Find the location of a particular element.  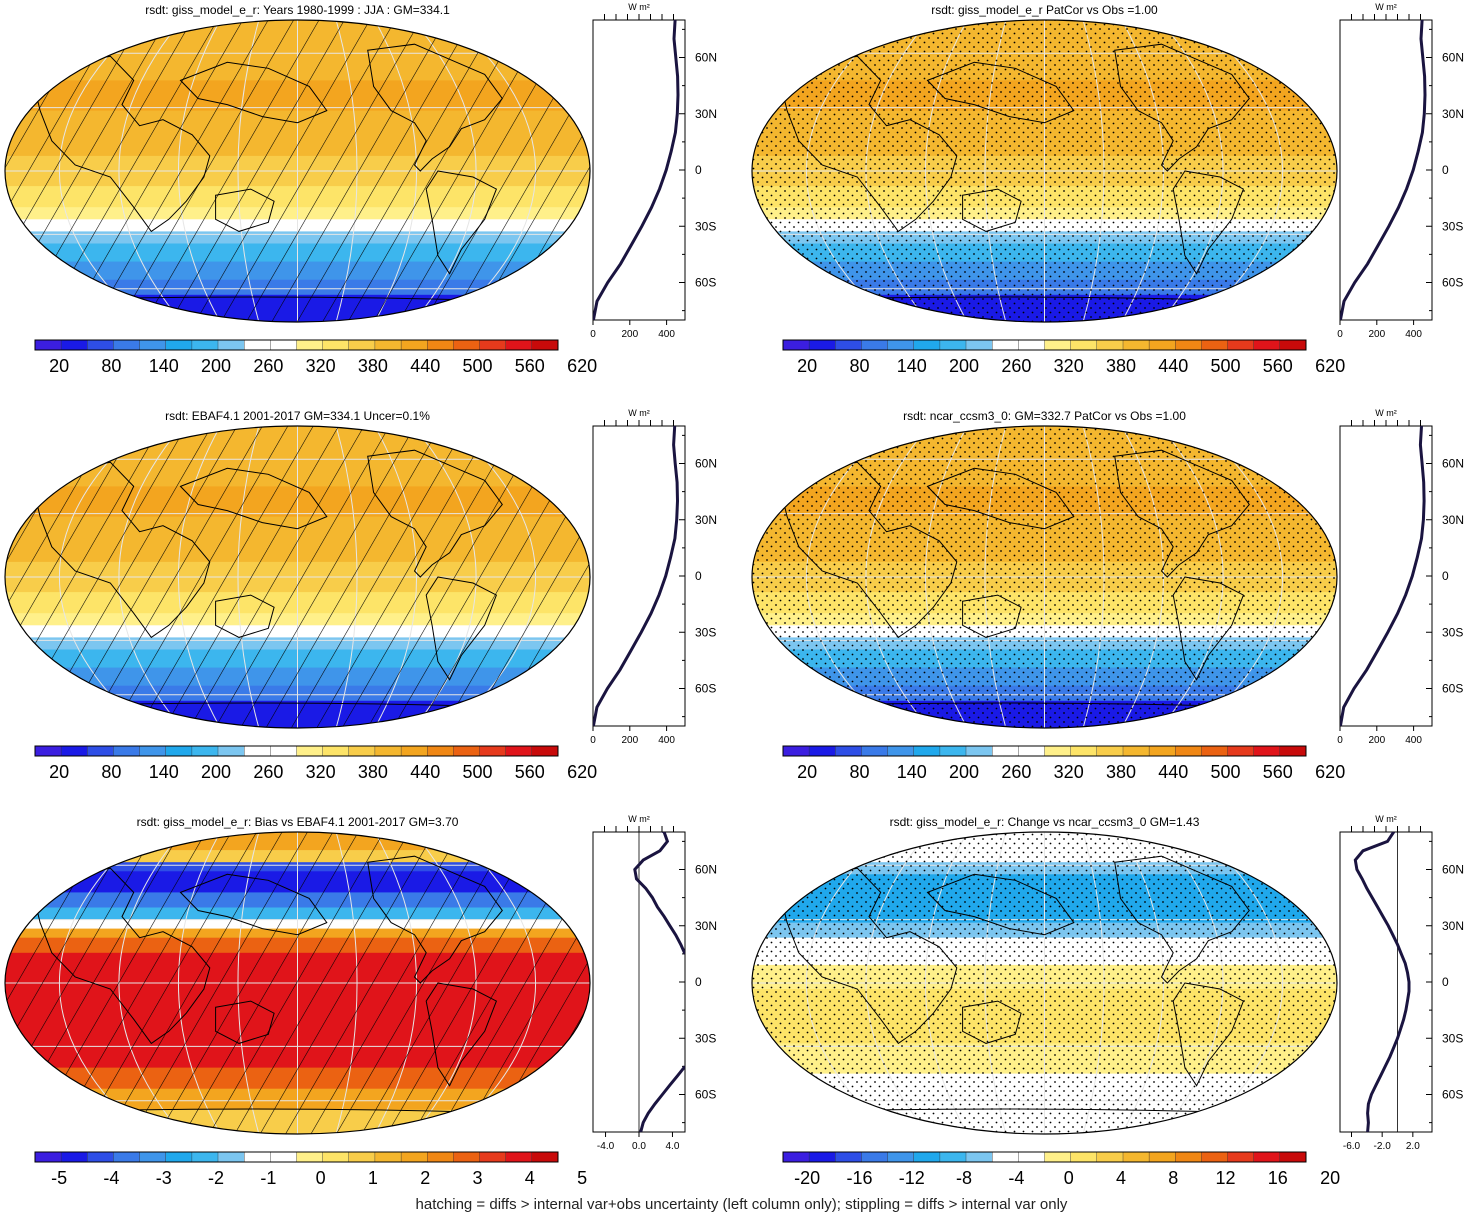

colorbar-tick-label: 8 is located at coordinates (1173, 1178).